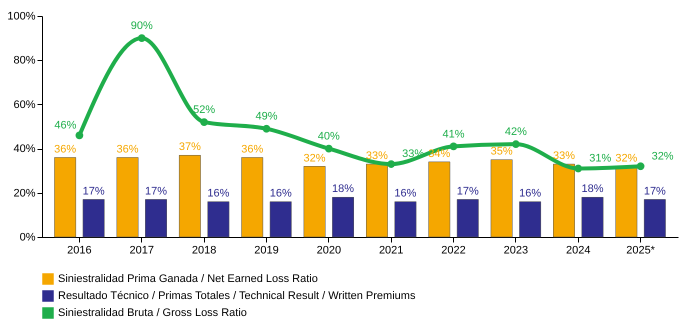 The image size is (698, 329). What do you see at coordinates (453, 134) in the screenshot?
I see `data-label: 41%` at bounding box center [453, 134].